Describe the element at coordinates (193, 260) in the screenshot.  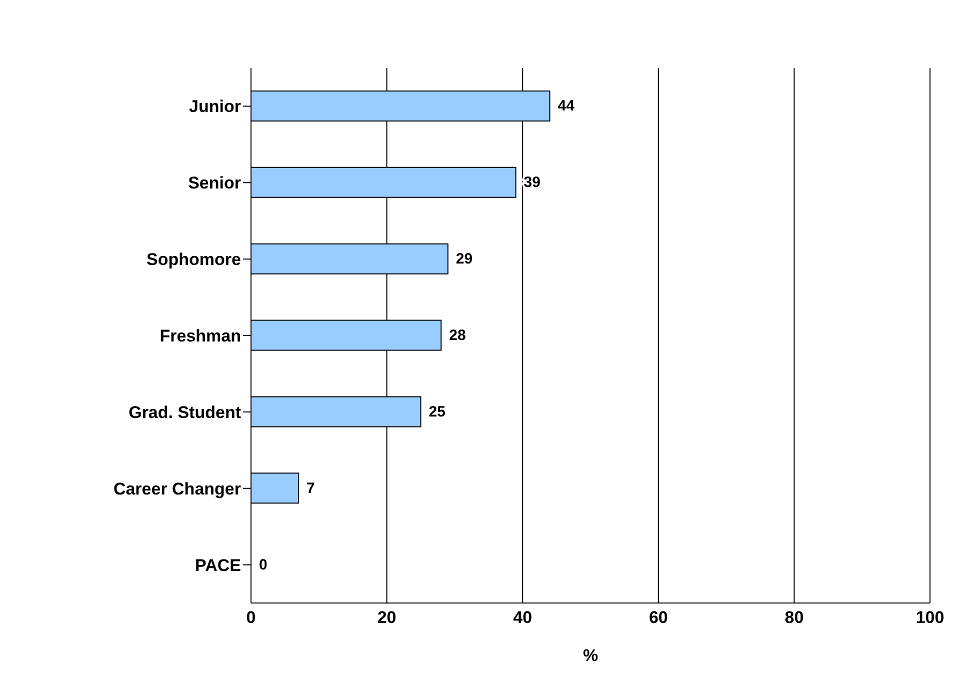
I see `y-tick-label: Sophomore` at that location.